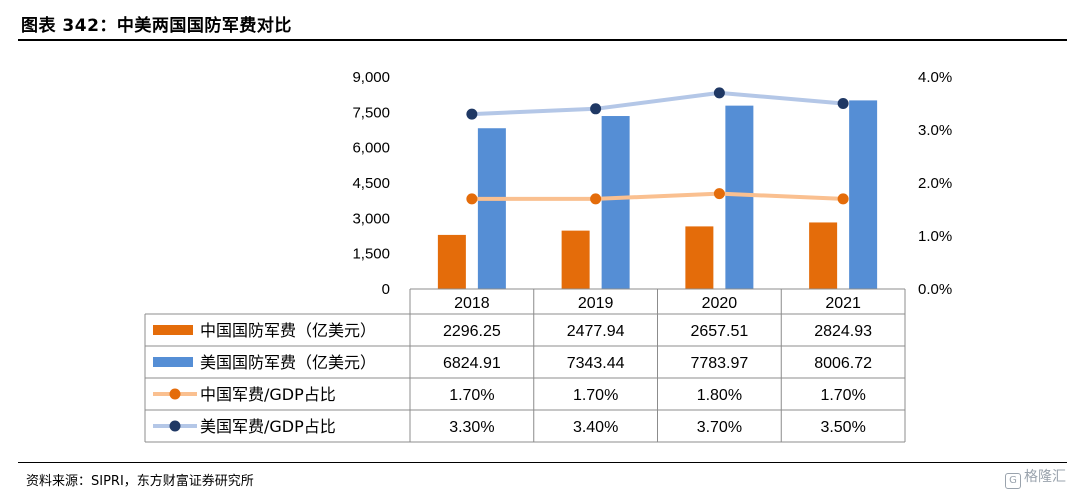 The height and width of the screenshot is (493, 1080). I want to click on table-cell-value: 8006.72, so click(843, 363).